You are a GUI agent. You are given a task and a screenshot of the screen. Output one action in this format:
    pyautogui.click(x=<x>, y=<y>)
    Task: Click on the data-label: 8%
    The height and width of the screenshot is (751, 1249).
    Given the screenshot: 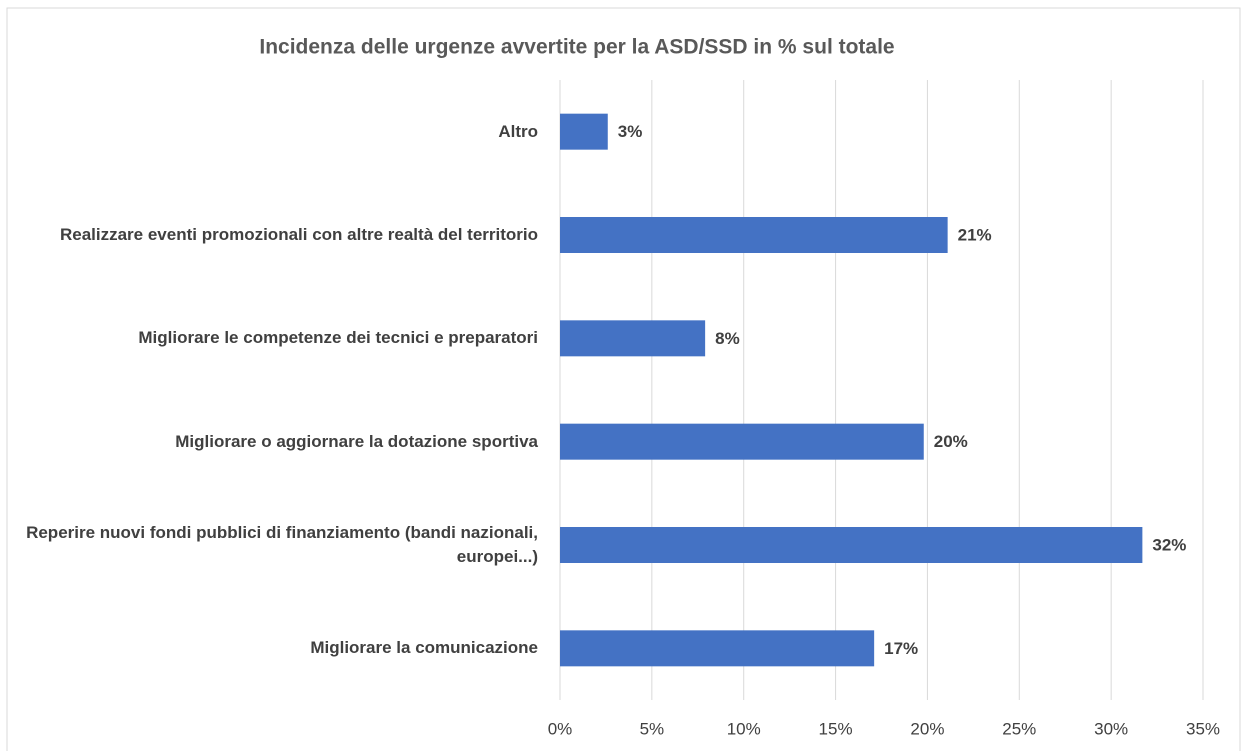 What is the action you would take?
    pyautogui.click(x=727, y=338)
    